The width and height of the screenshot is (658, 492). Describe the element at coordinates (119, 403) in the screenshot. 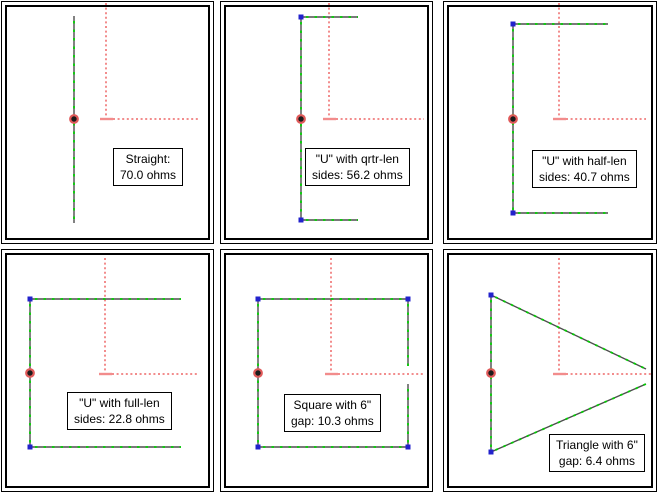

I see `impedance-label-line1: "U" with full-len` at that location.